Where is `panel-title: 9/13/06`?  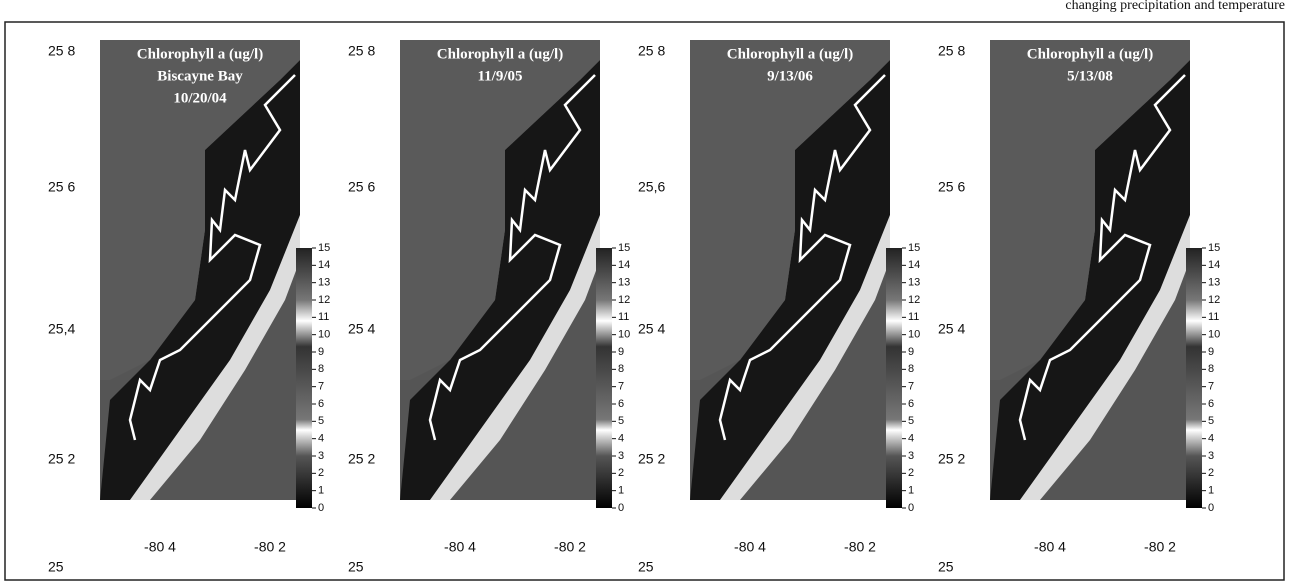 panel-title: 9/13/06 is located at coordinates (790, 76).